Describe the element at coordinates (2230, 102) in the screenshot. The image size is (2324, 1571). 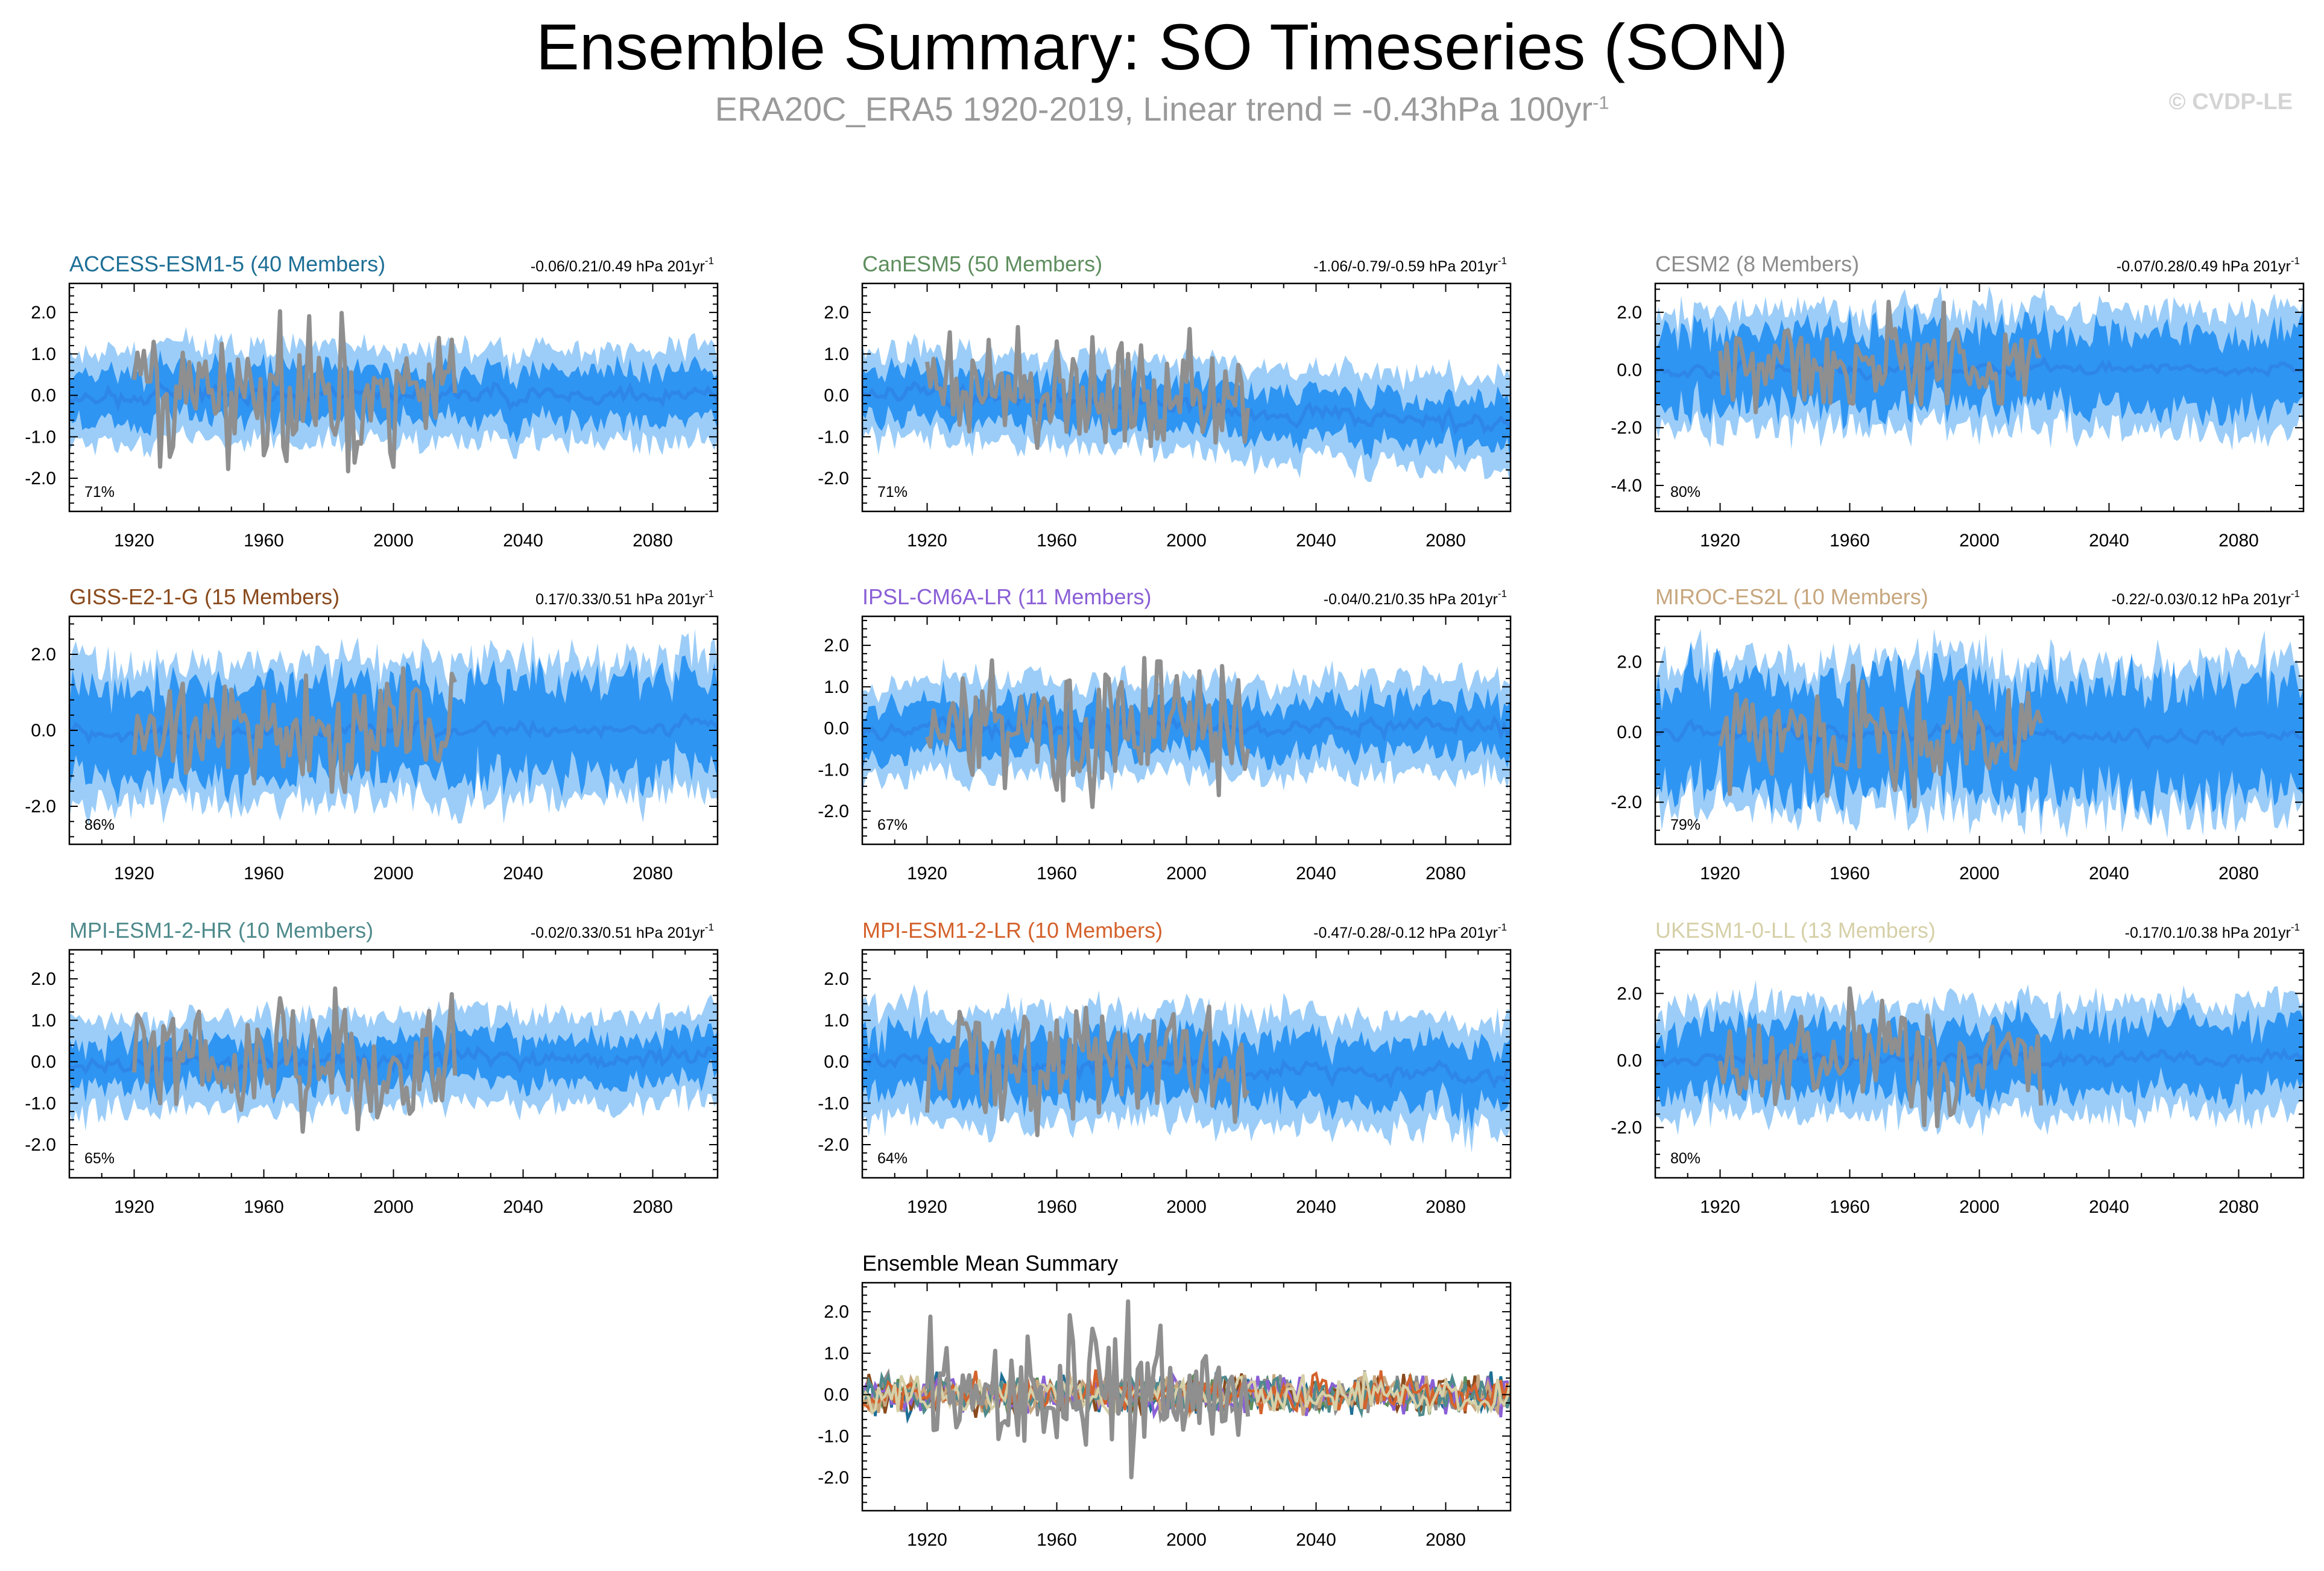
I see `copyright-notice: © CVDP-LE` at that location.